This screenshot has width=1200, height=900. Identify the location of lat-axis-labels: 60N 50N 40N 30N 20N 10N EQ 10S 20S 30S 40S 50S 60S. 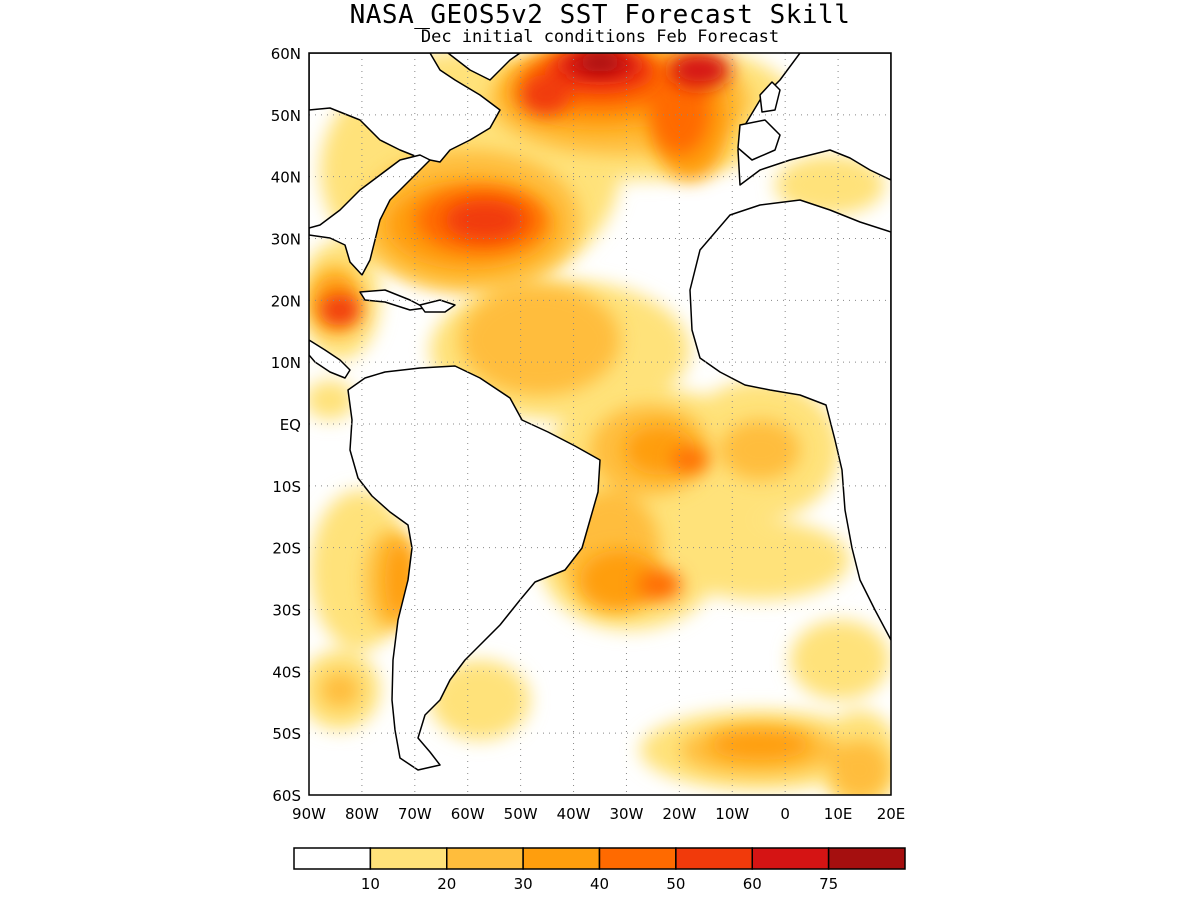
(286, 425).